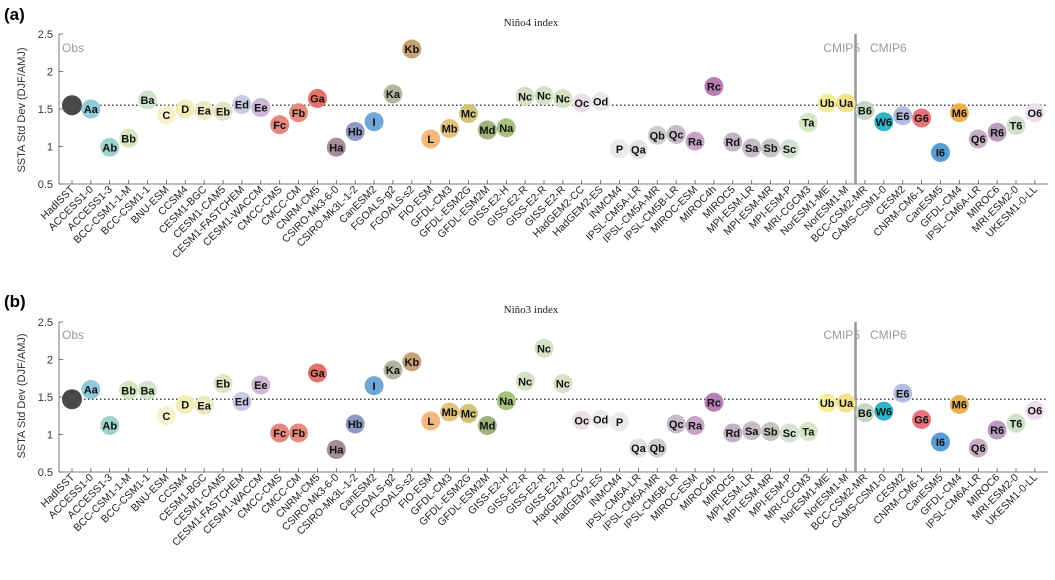 This screenshot has width=1055, height=580. I want to click on model-marker-label: Oc, so click(581, 104).